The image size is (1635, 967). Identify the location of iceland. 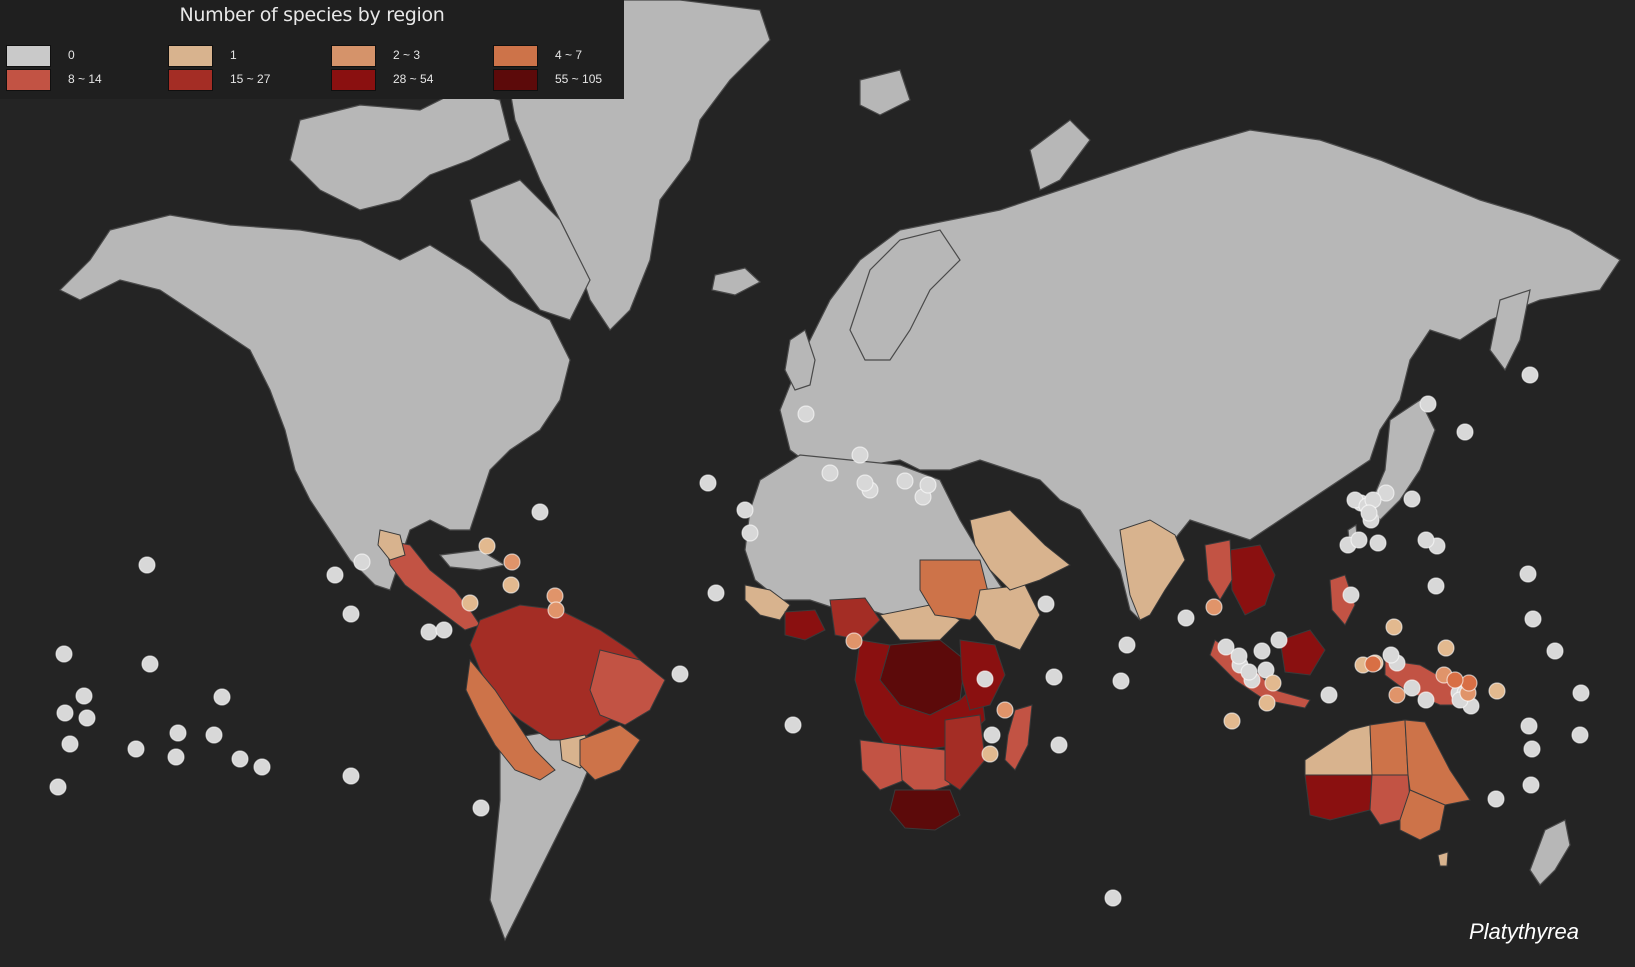
(736, 281).